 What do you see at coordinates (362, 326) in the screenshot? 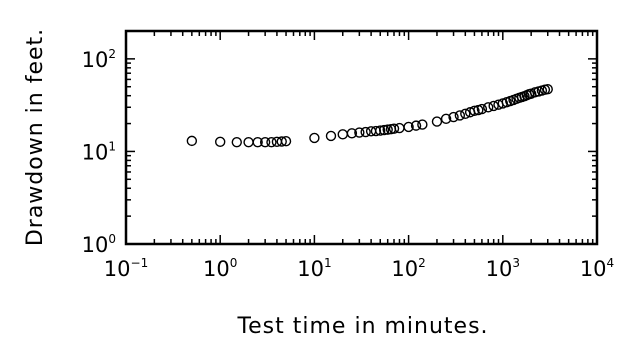
I see `x-axis-title: Test time in minutes.` at bounding box center [362, 326].